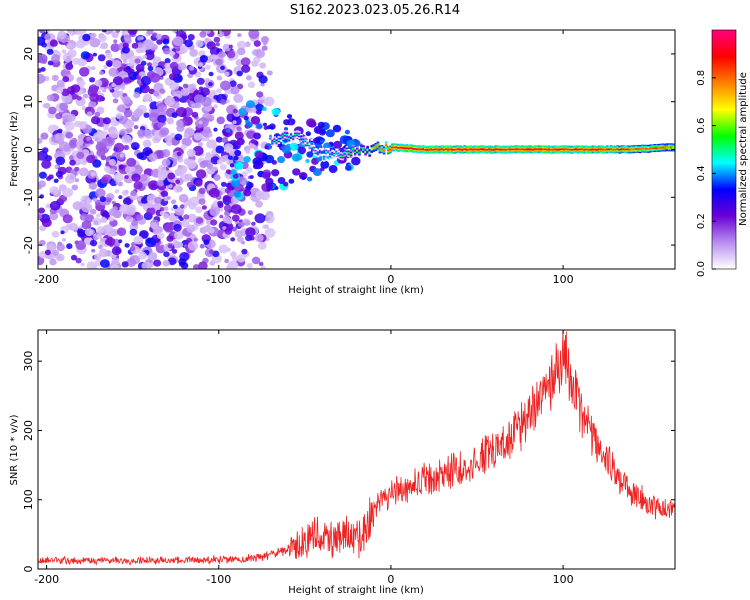  I want to click on colorbar-ticks: 0.0 0.2 0.4 0.6 0.8, so click(706, 173).